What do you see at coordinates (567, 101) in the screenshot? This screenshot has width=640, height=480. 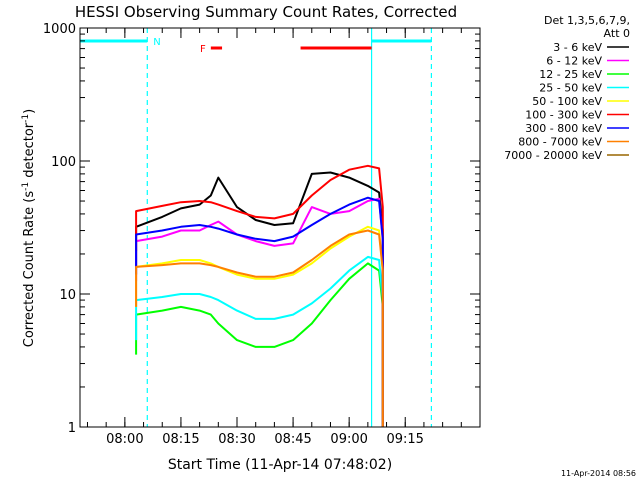 I see `legend-label-4: 50 - 100 keV` at bounding box center [567, 101].